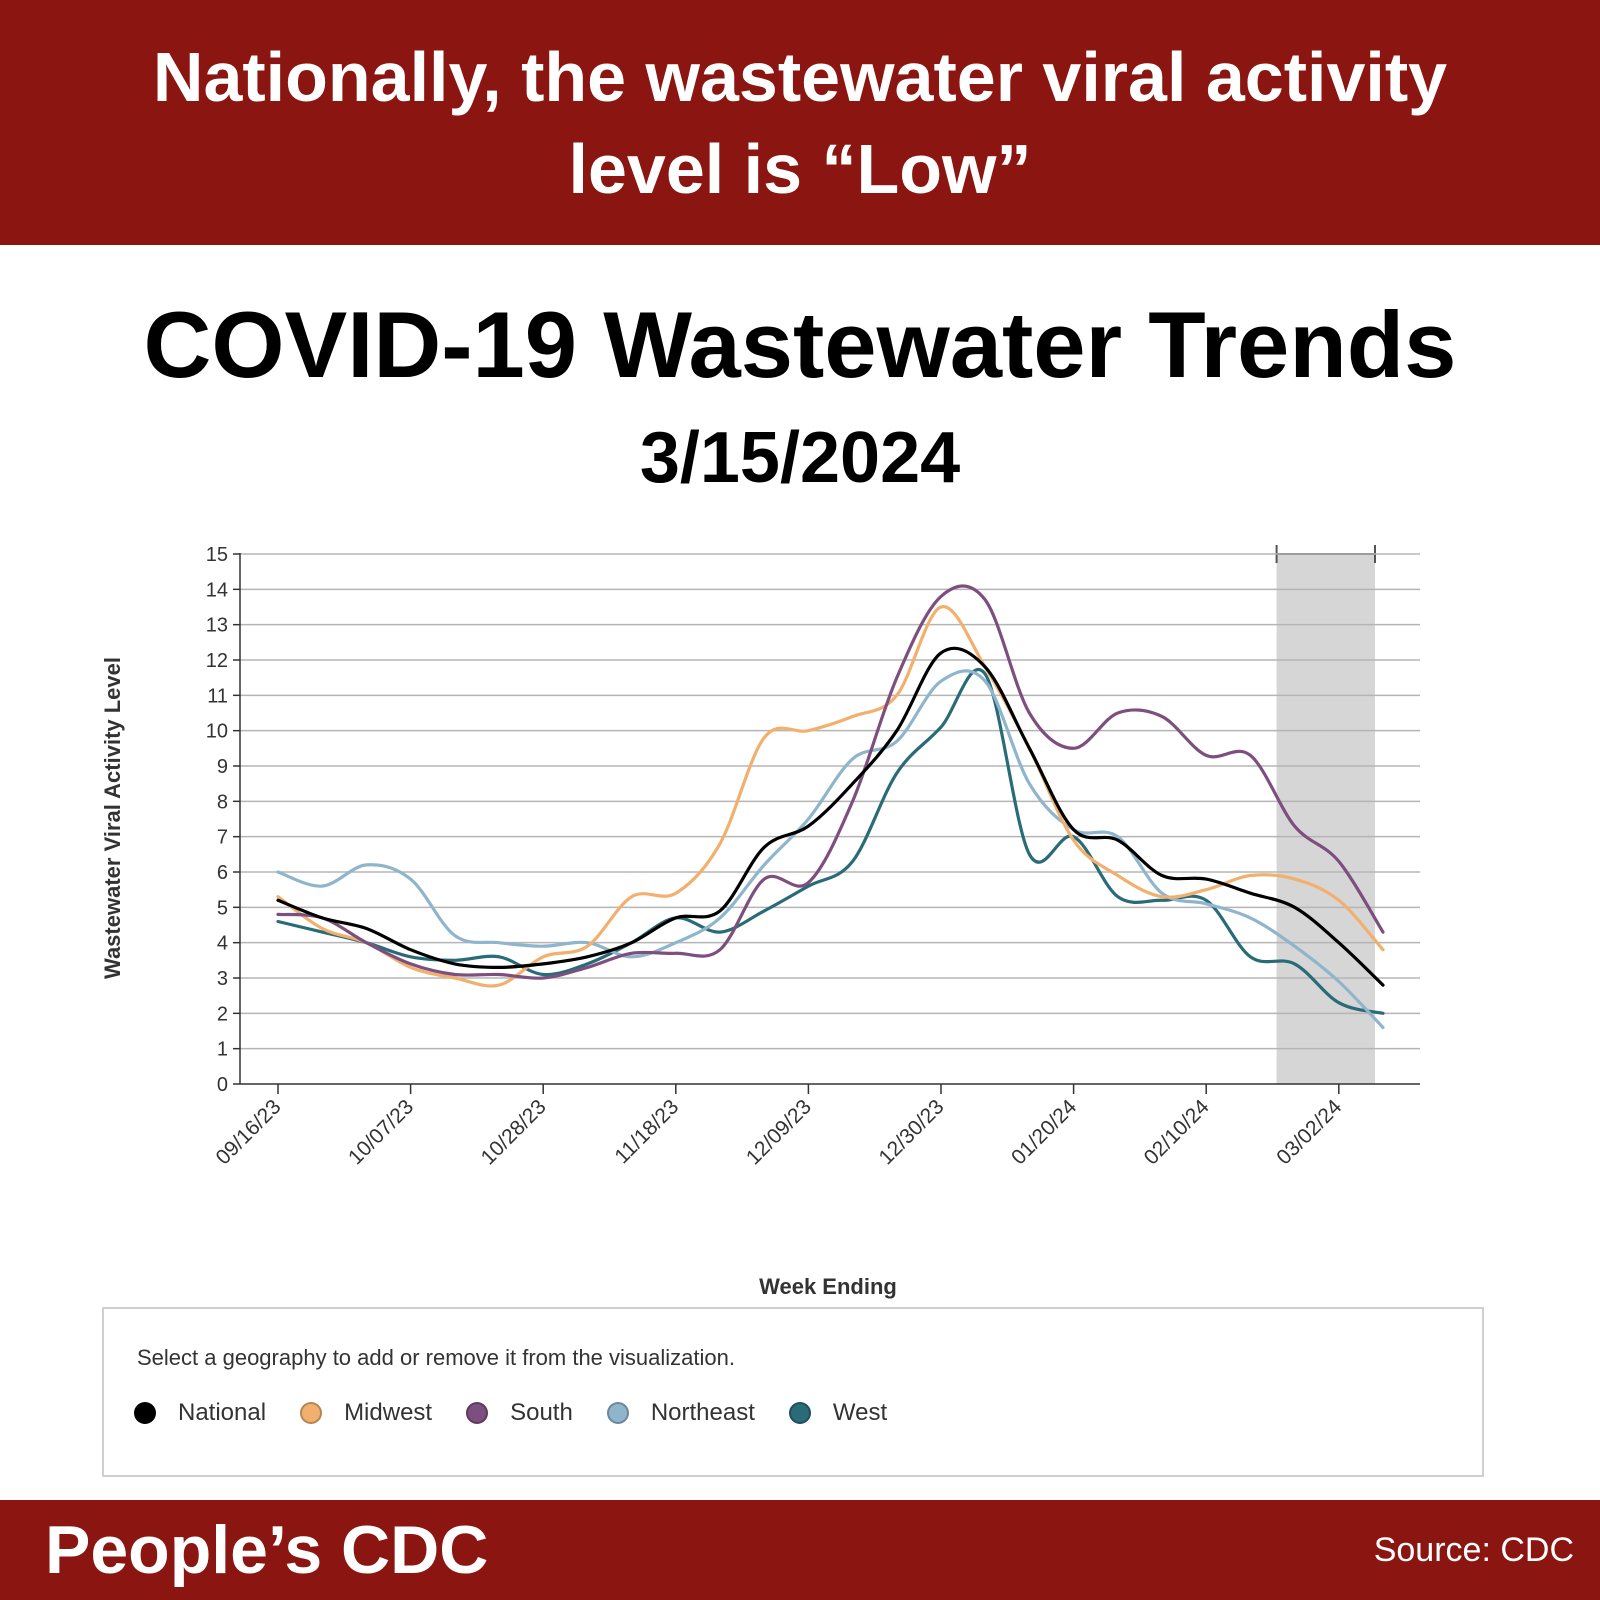 The height and width of the screenshot is (1600, 1600). I want to click on legend-label: Northeast, so click(702, 1412).